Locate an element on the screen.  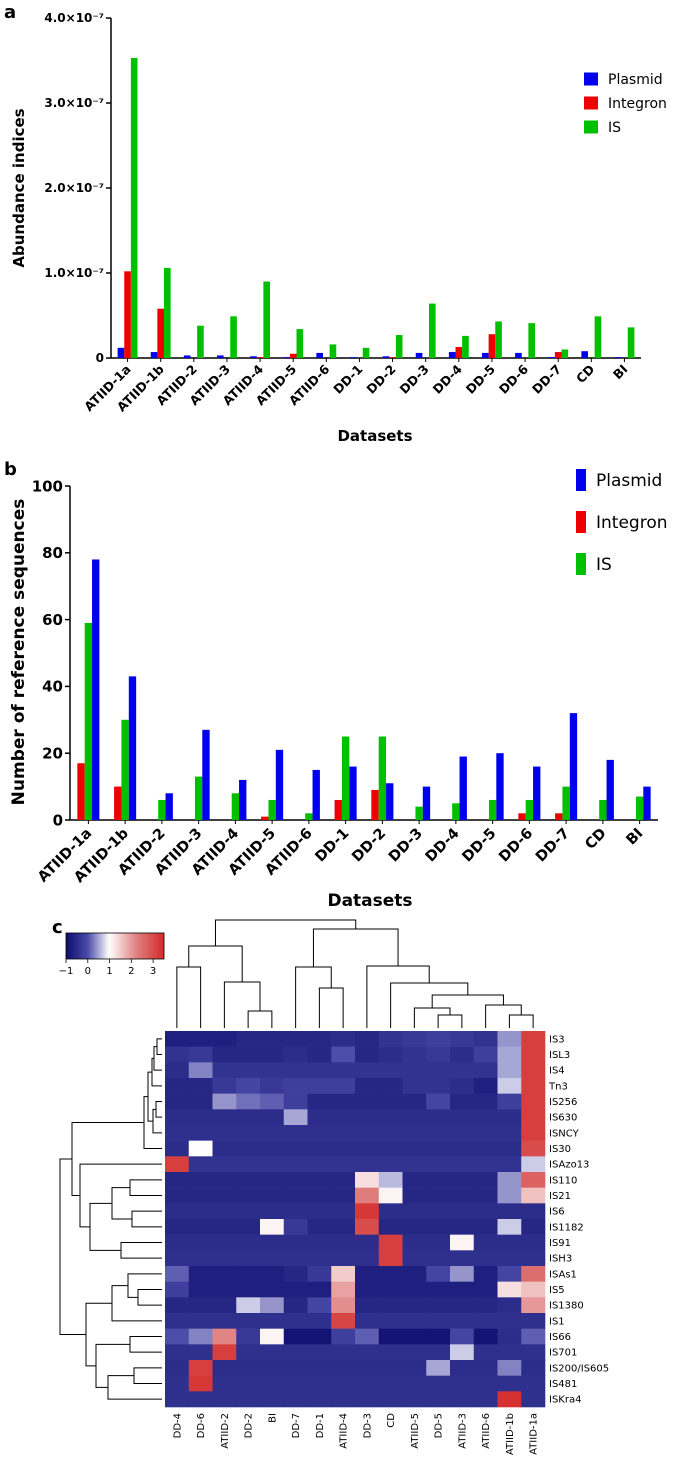
heatmap-cell-is481-atiid-1a is located at coordinates (533, 1383).